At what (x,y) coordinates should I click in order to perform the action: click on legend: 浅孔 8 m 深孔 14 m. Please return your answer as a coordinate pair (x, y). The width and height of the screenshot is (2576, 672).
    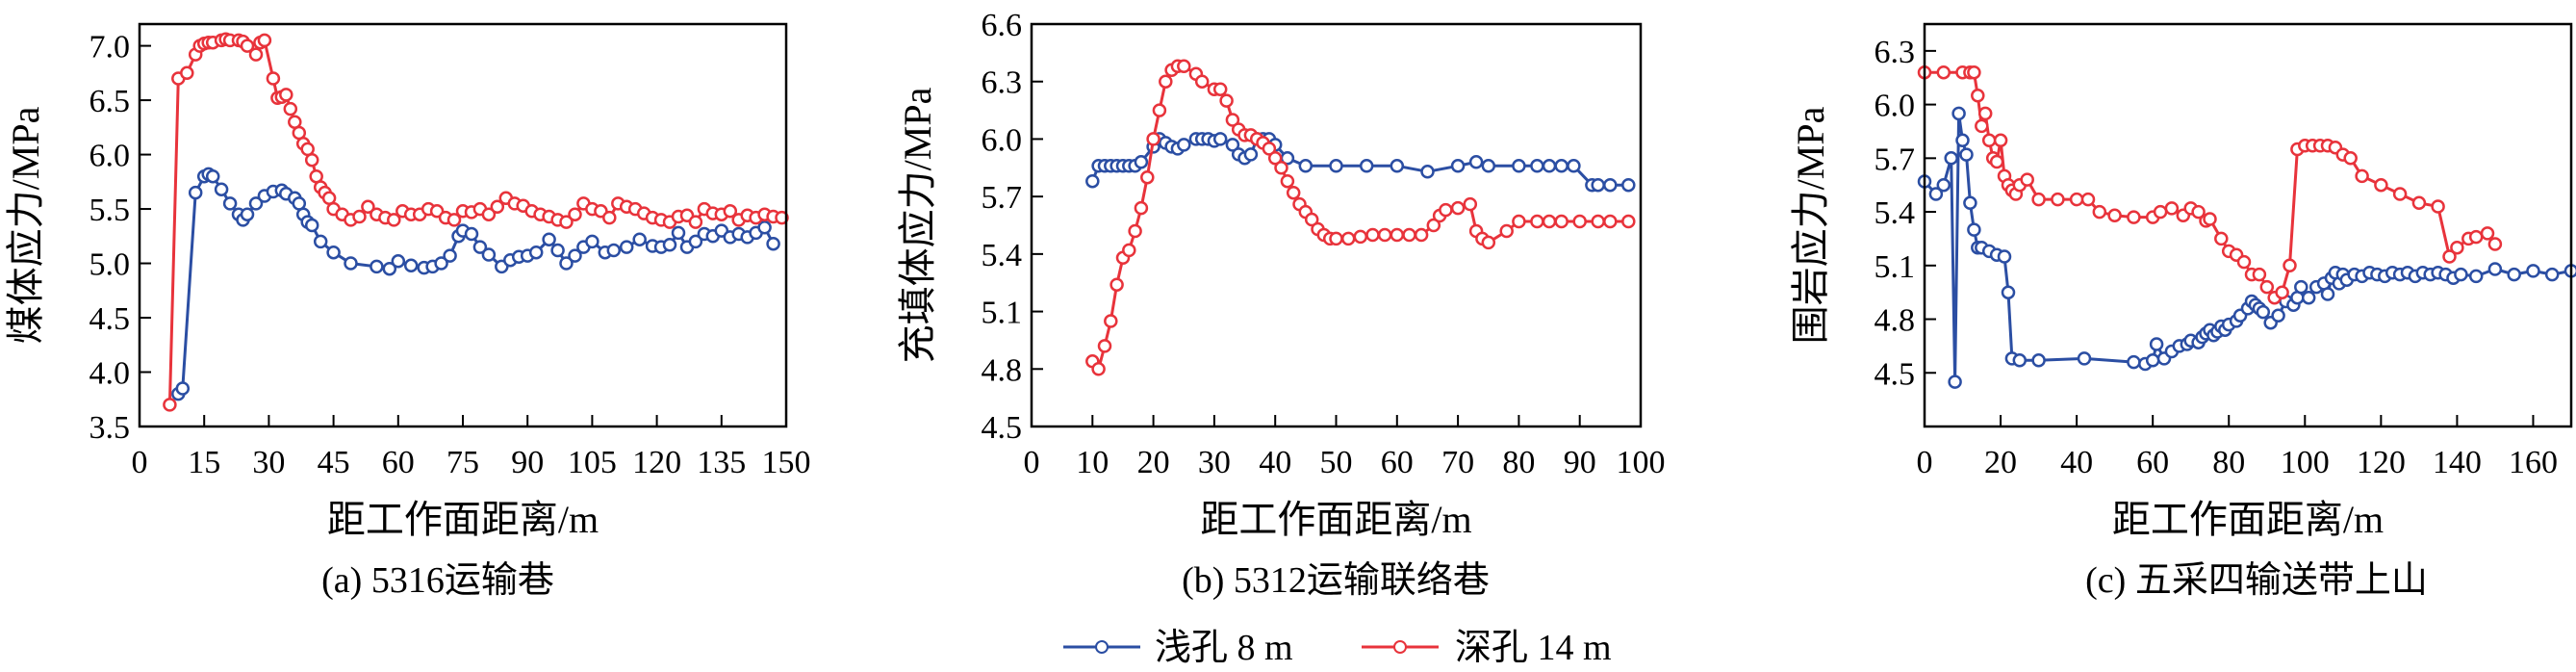
    Looking at the image, I should click on (1337, 648).